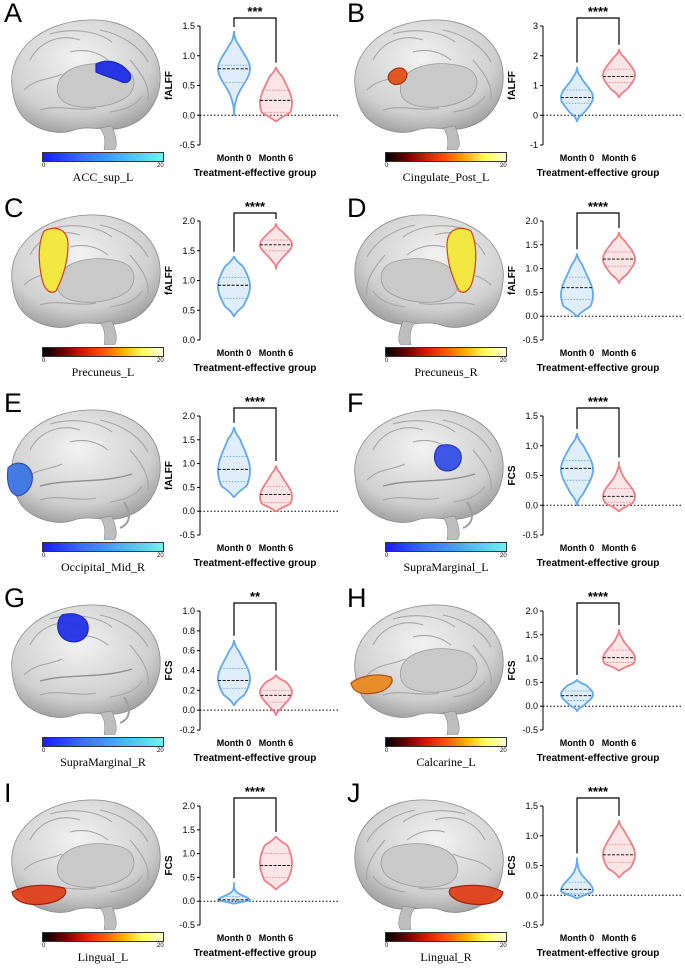 The width and height of the screenshot is (685, 977). What do you see at coordinates (255, 596) in the screenshot?
I see `significance-stars: **` at bounding box center [255, 596].